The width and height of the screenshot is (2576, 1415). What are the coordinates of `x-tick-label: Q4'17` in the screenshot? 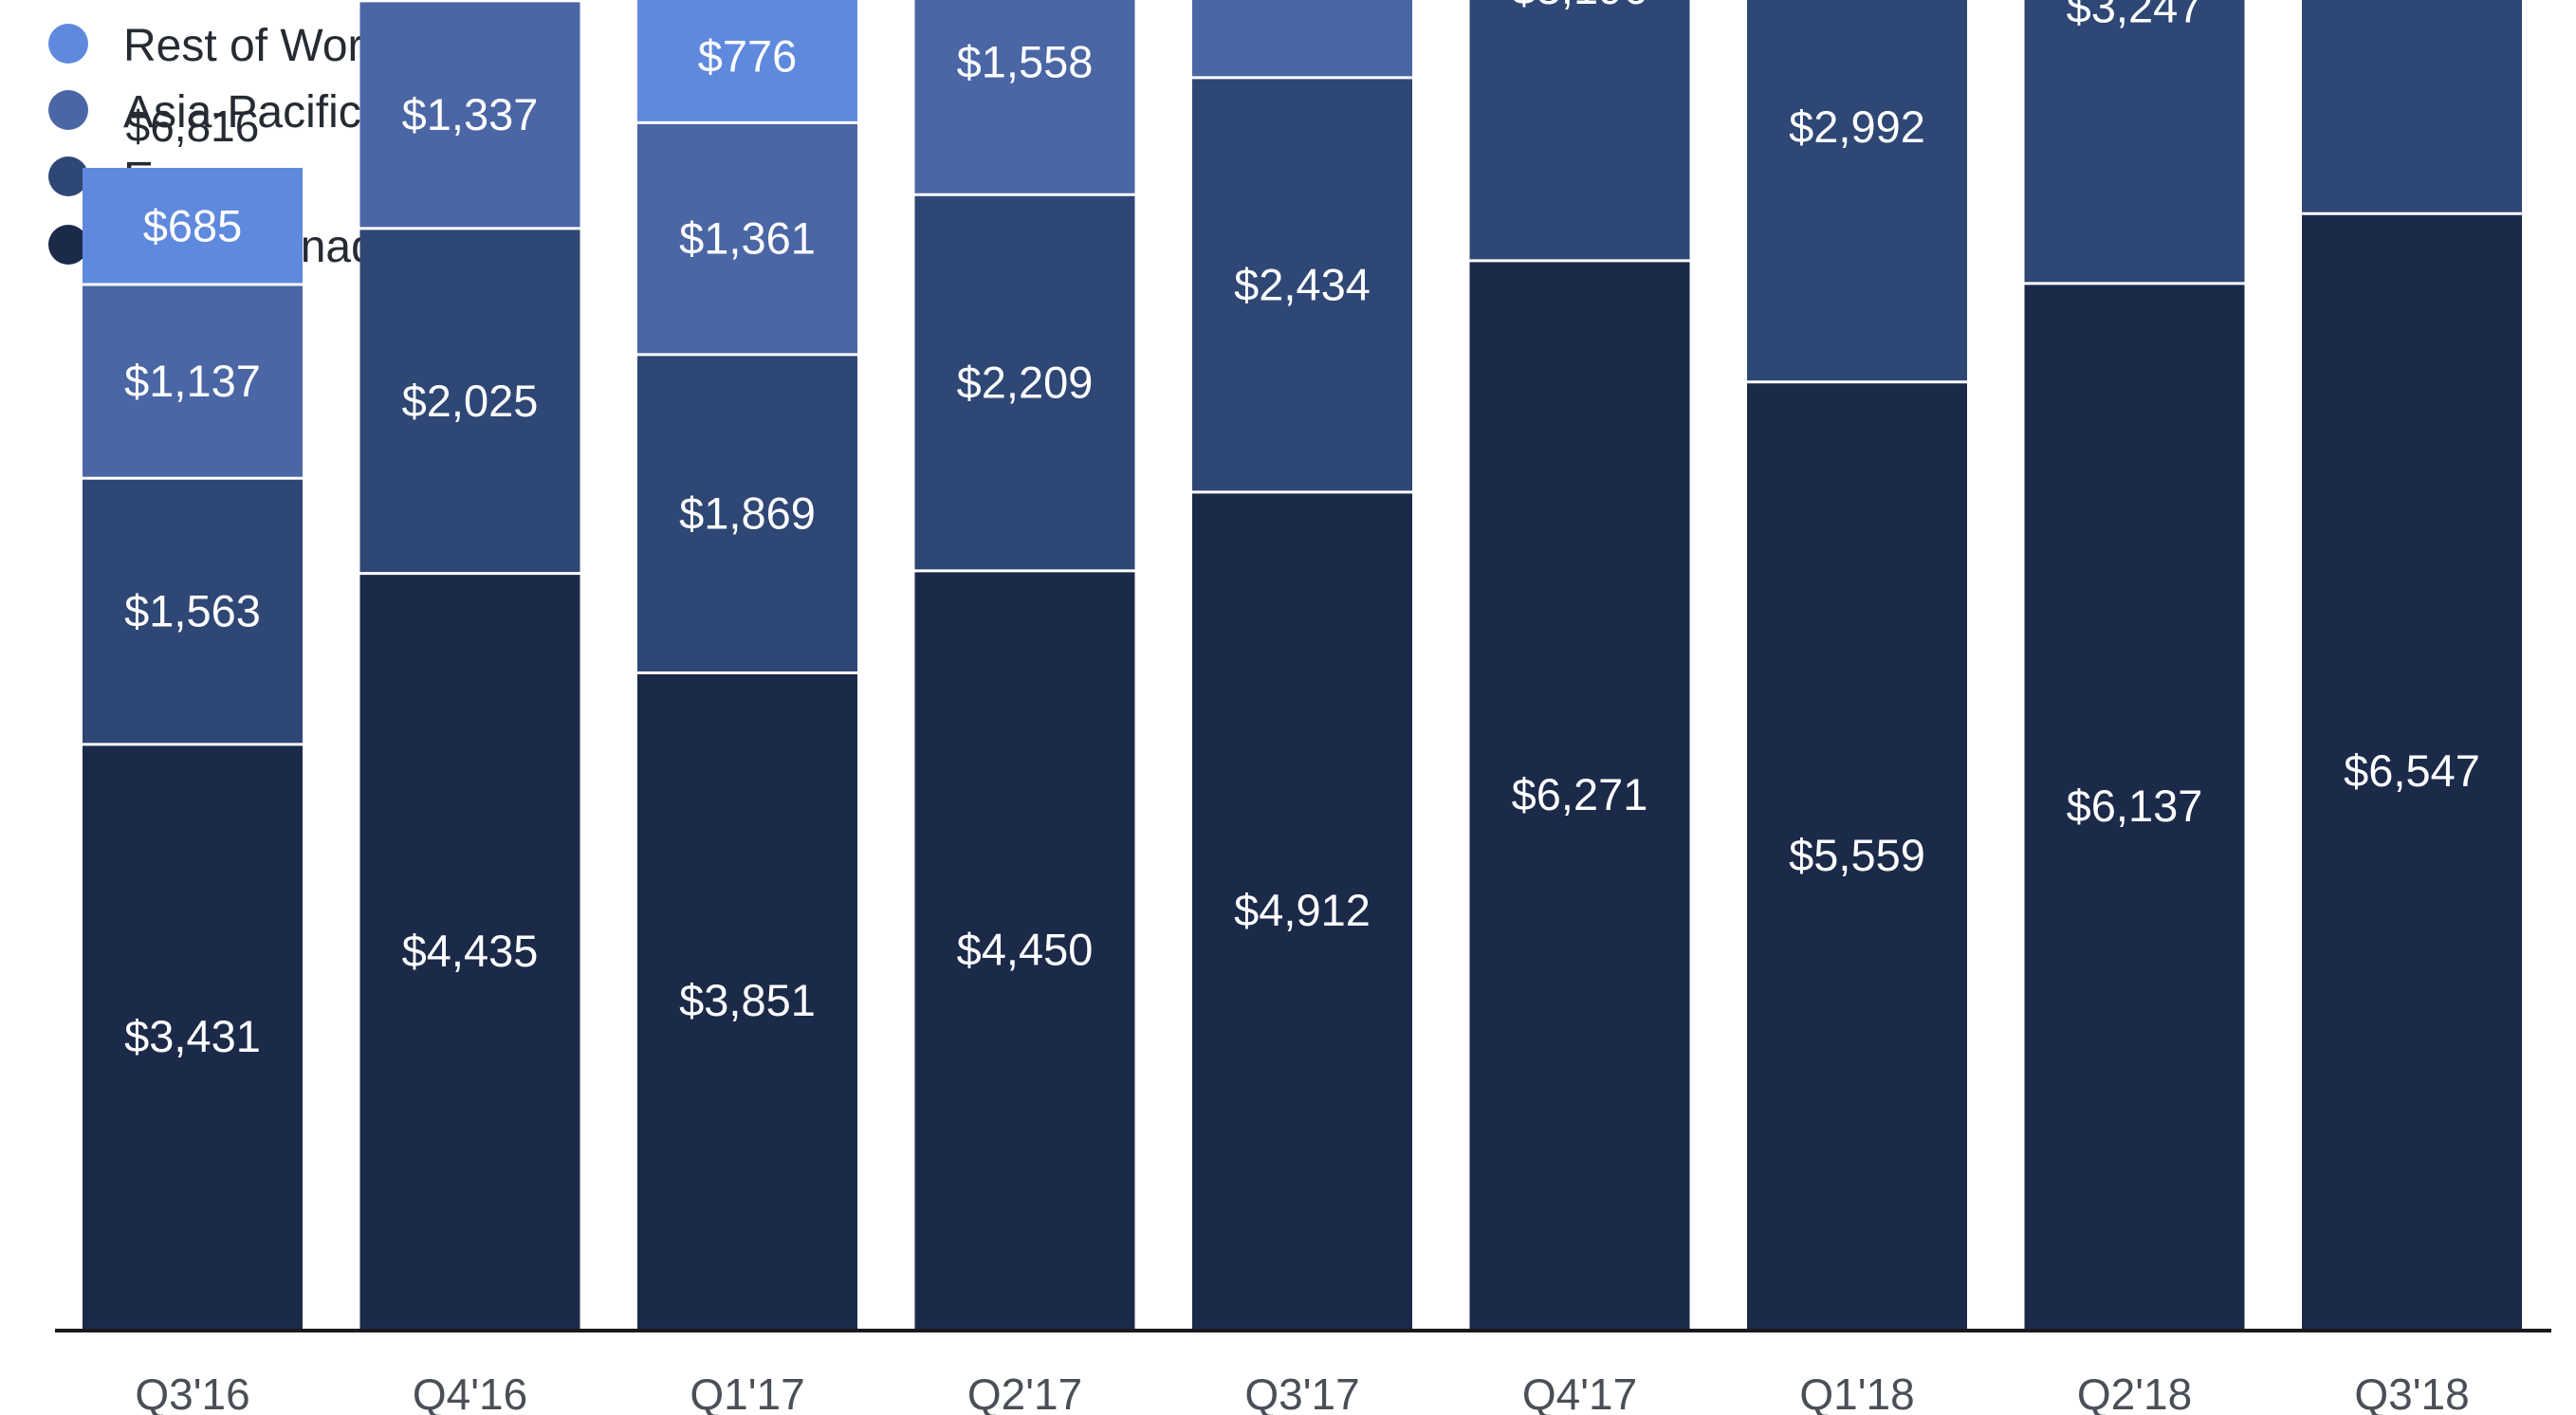 It's located at (1579, 1392).